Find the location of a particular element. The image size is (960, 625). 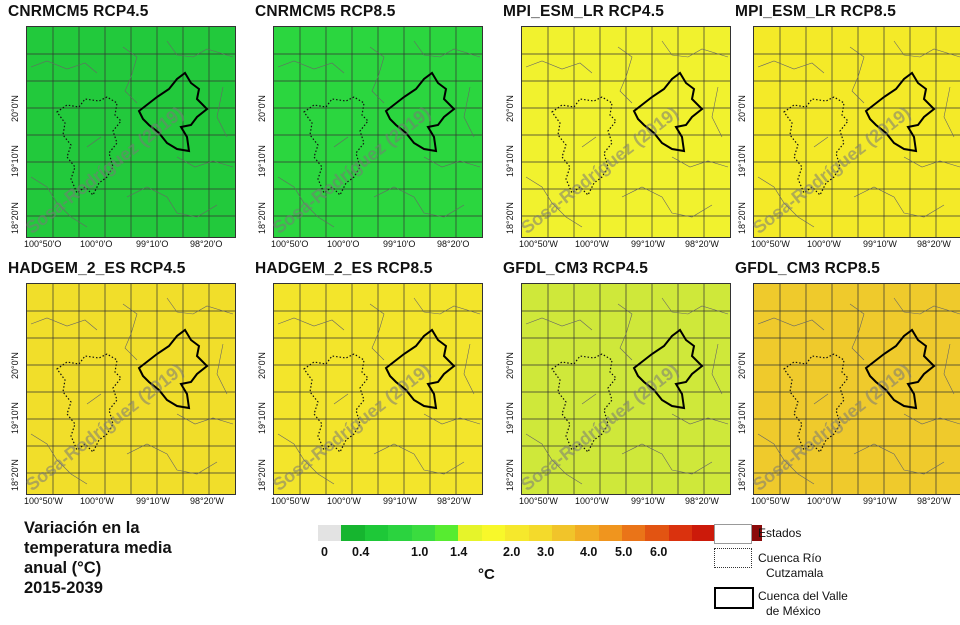

legend-title-line: Variación en la is located at coordinates (82, 528).